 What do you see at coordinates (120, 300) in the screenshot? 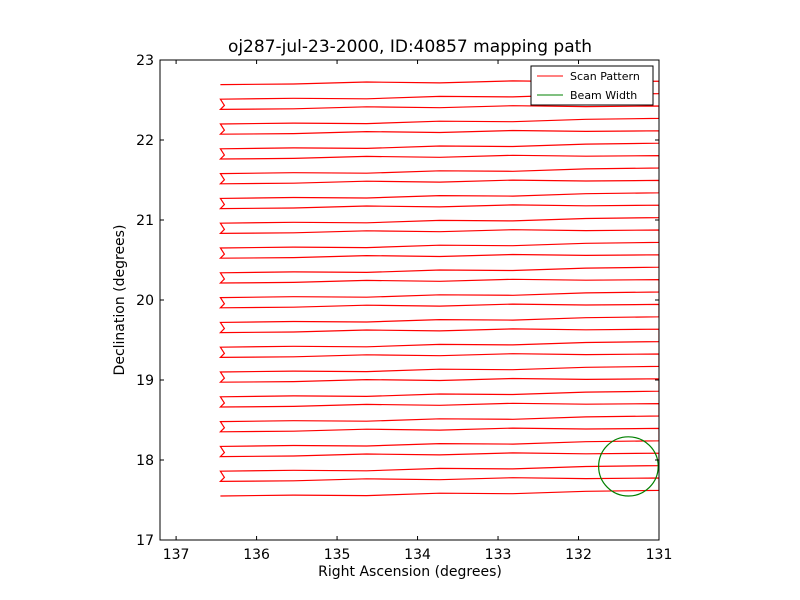
I see `y-axis-label: Declination (degrees)` at bounding box center [120, 300].